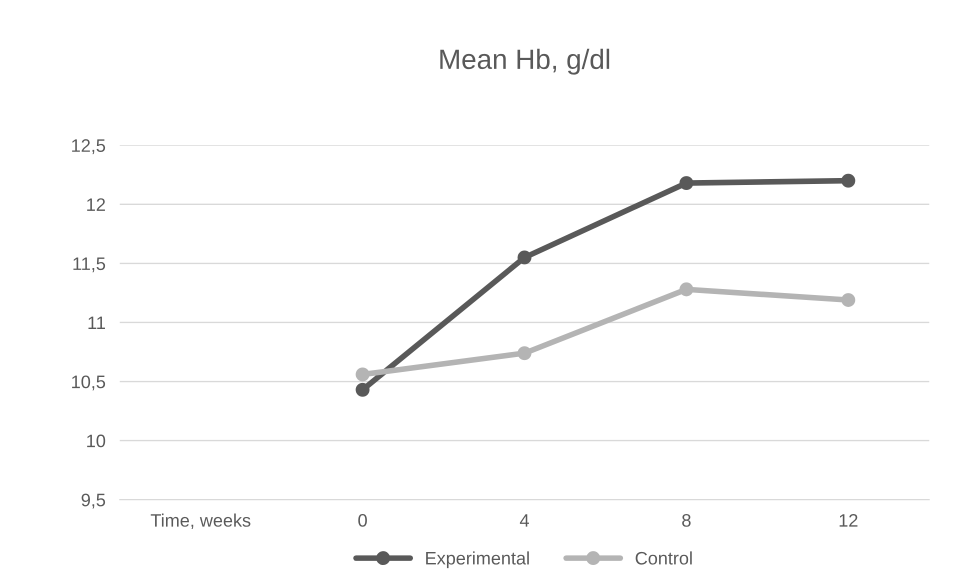  What do you see at coordinates (96, 204) in the screenshot?
I see `y-tick-label: 12` at bounding box center [96, 204].